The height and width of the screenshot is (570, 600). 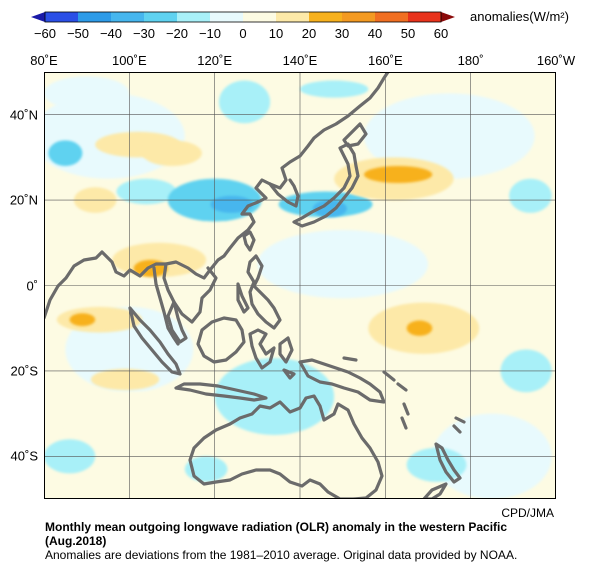 What do you see at coordinates (210, 33) in the screenshot?
I see `colorbar-tick-label: −10` at bounding box center [210, 33].